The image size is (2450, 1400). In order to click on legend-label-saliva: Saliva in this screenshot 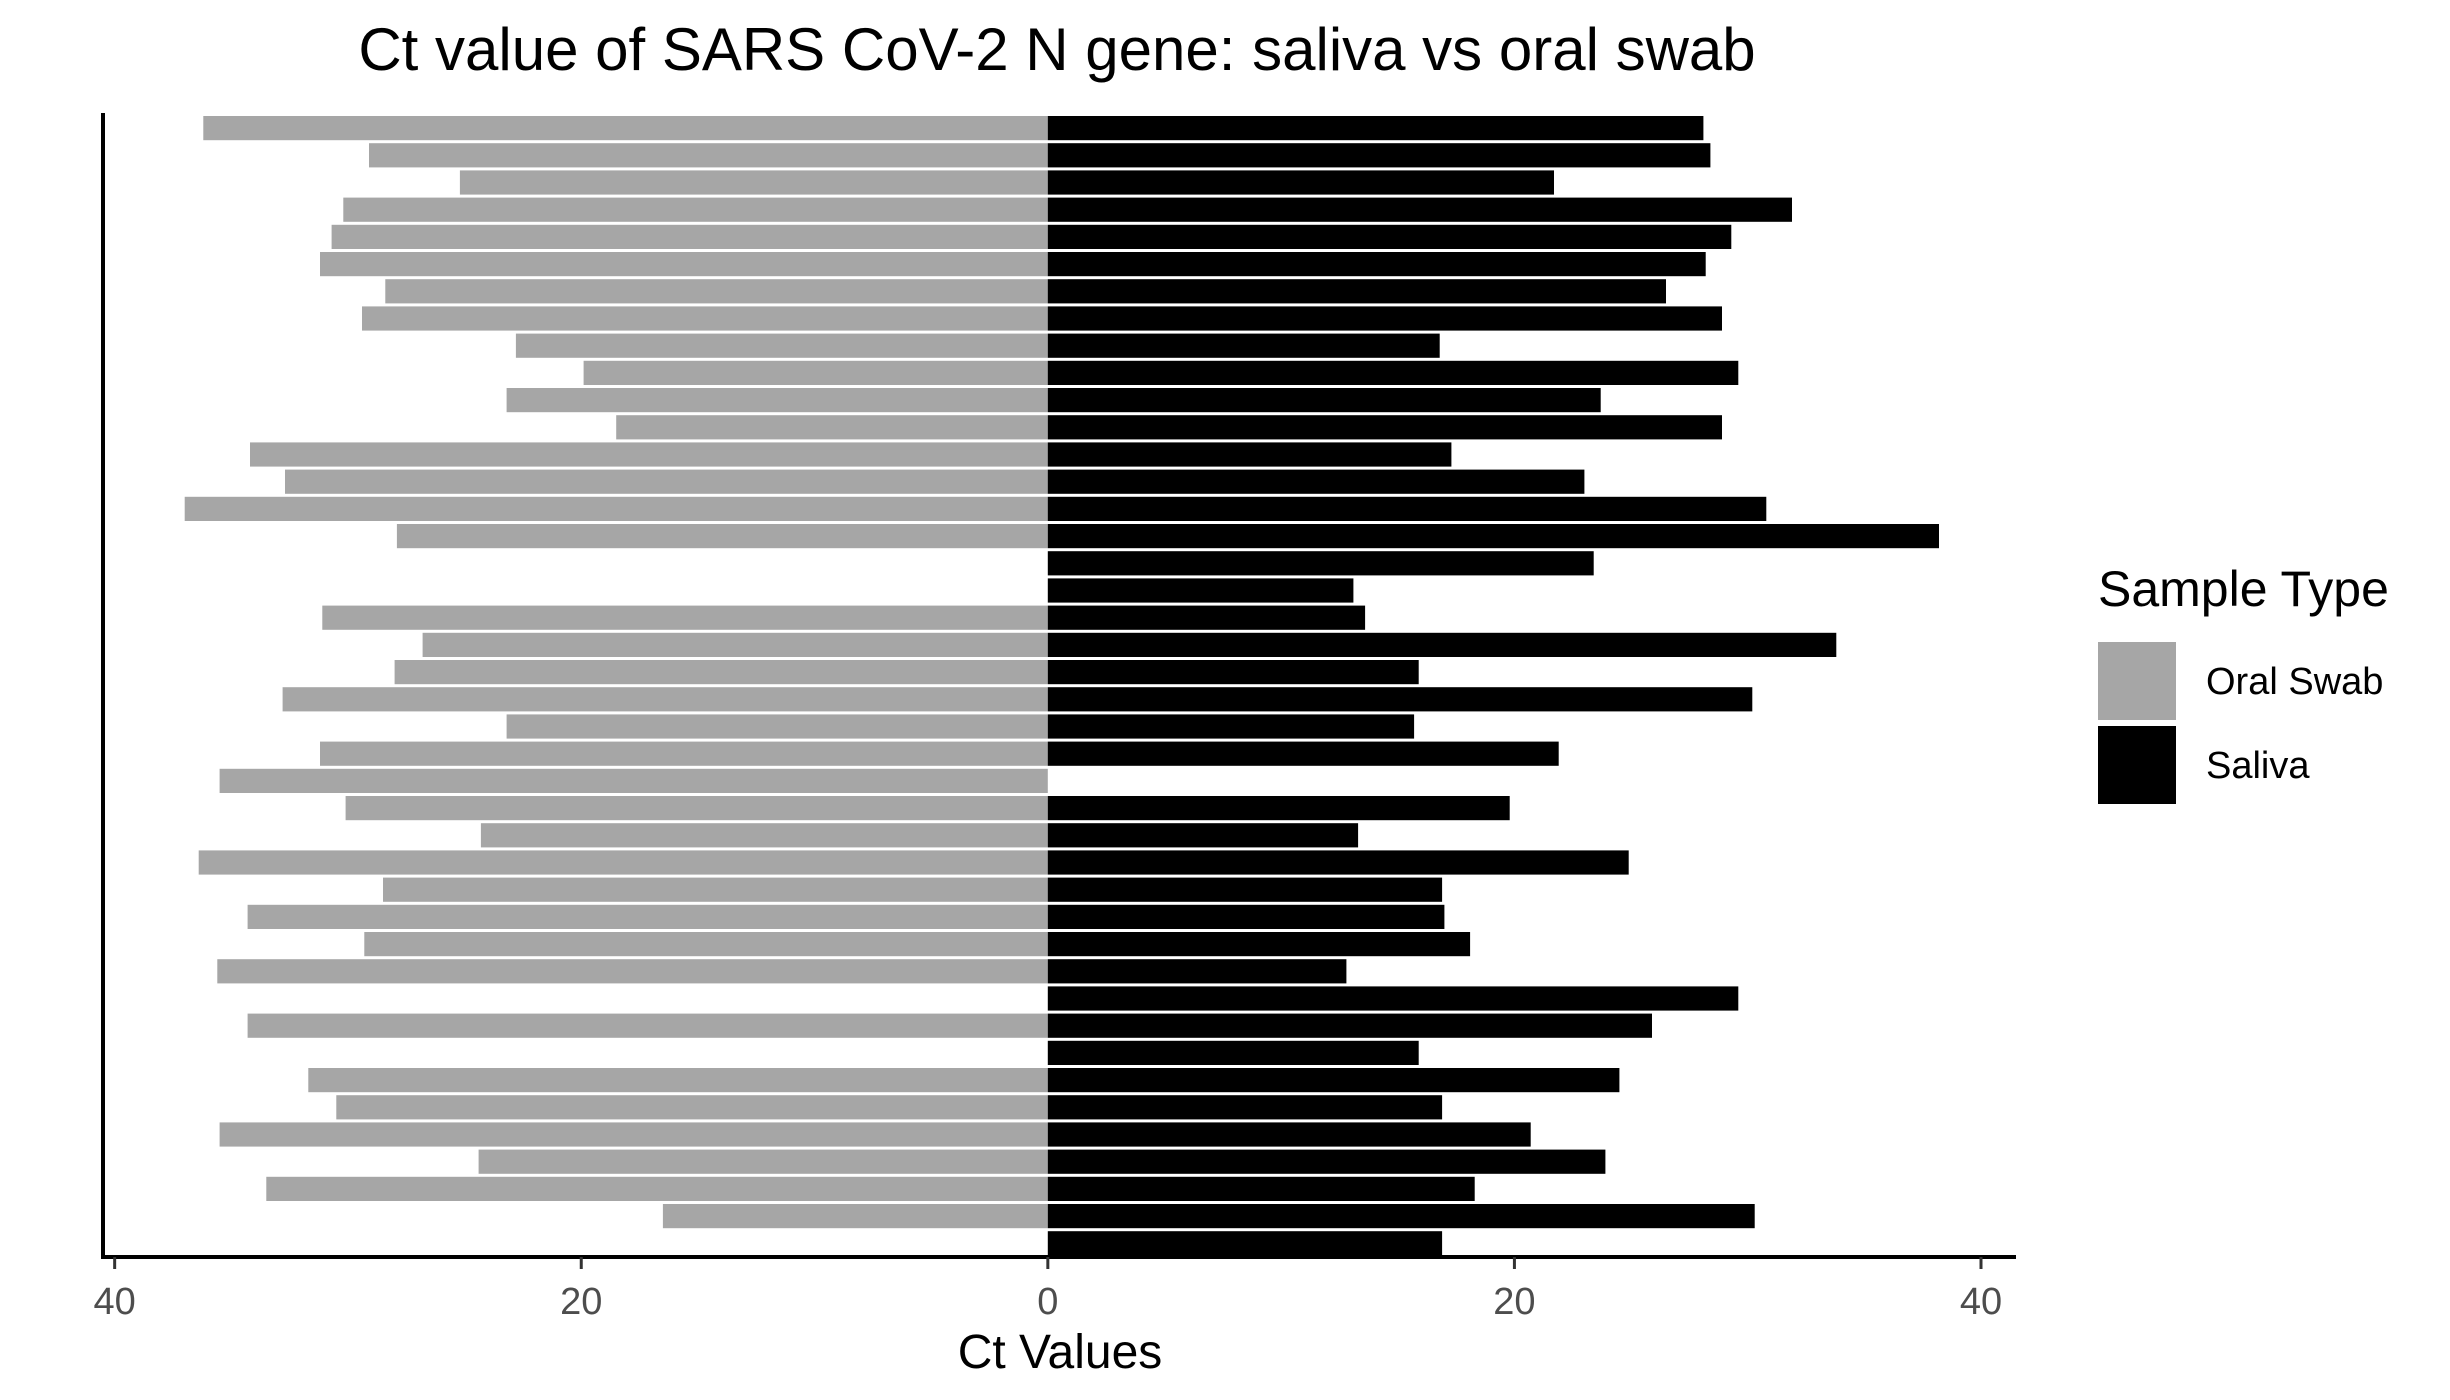, I will do `click(2258, 766)`.